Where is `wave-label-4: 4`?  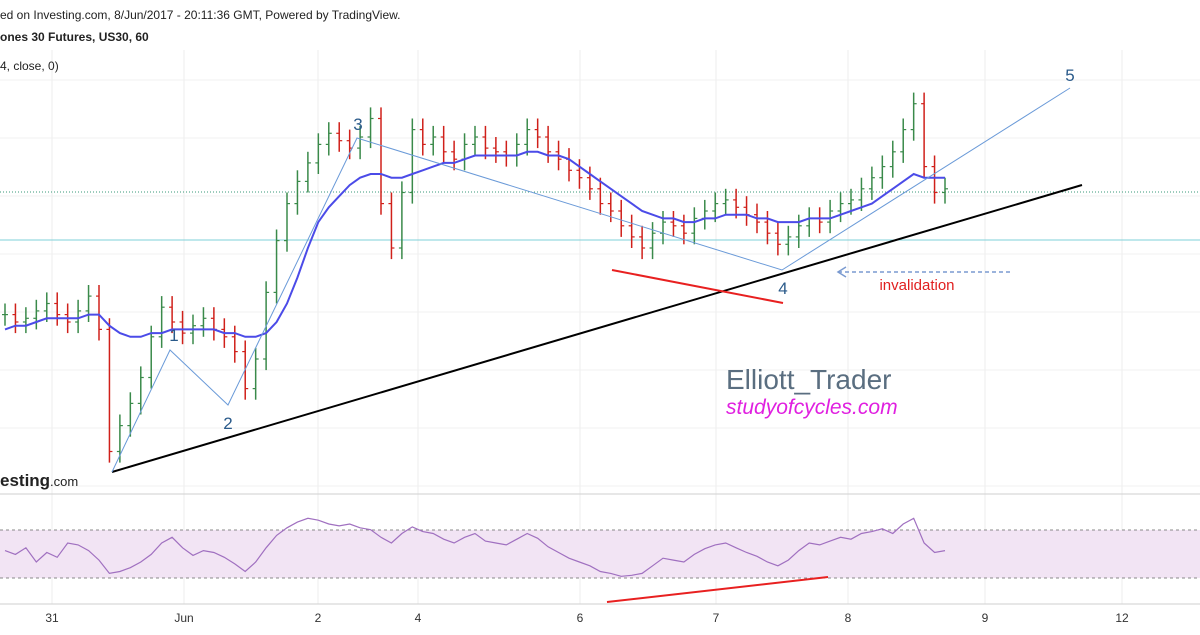 wave-label-4: 4 is located at coordinates (782, 288).